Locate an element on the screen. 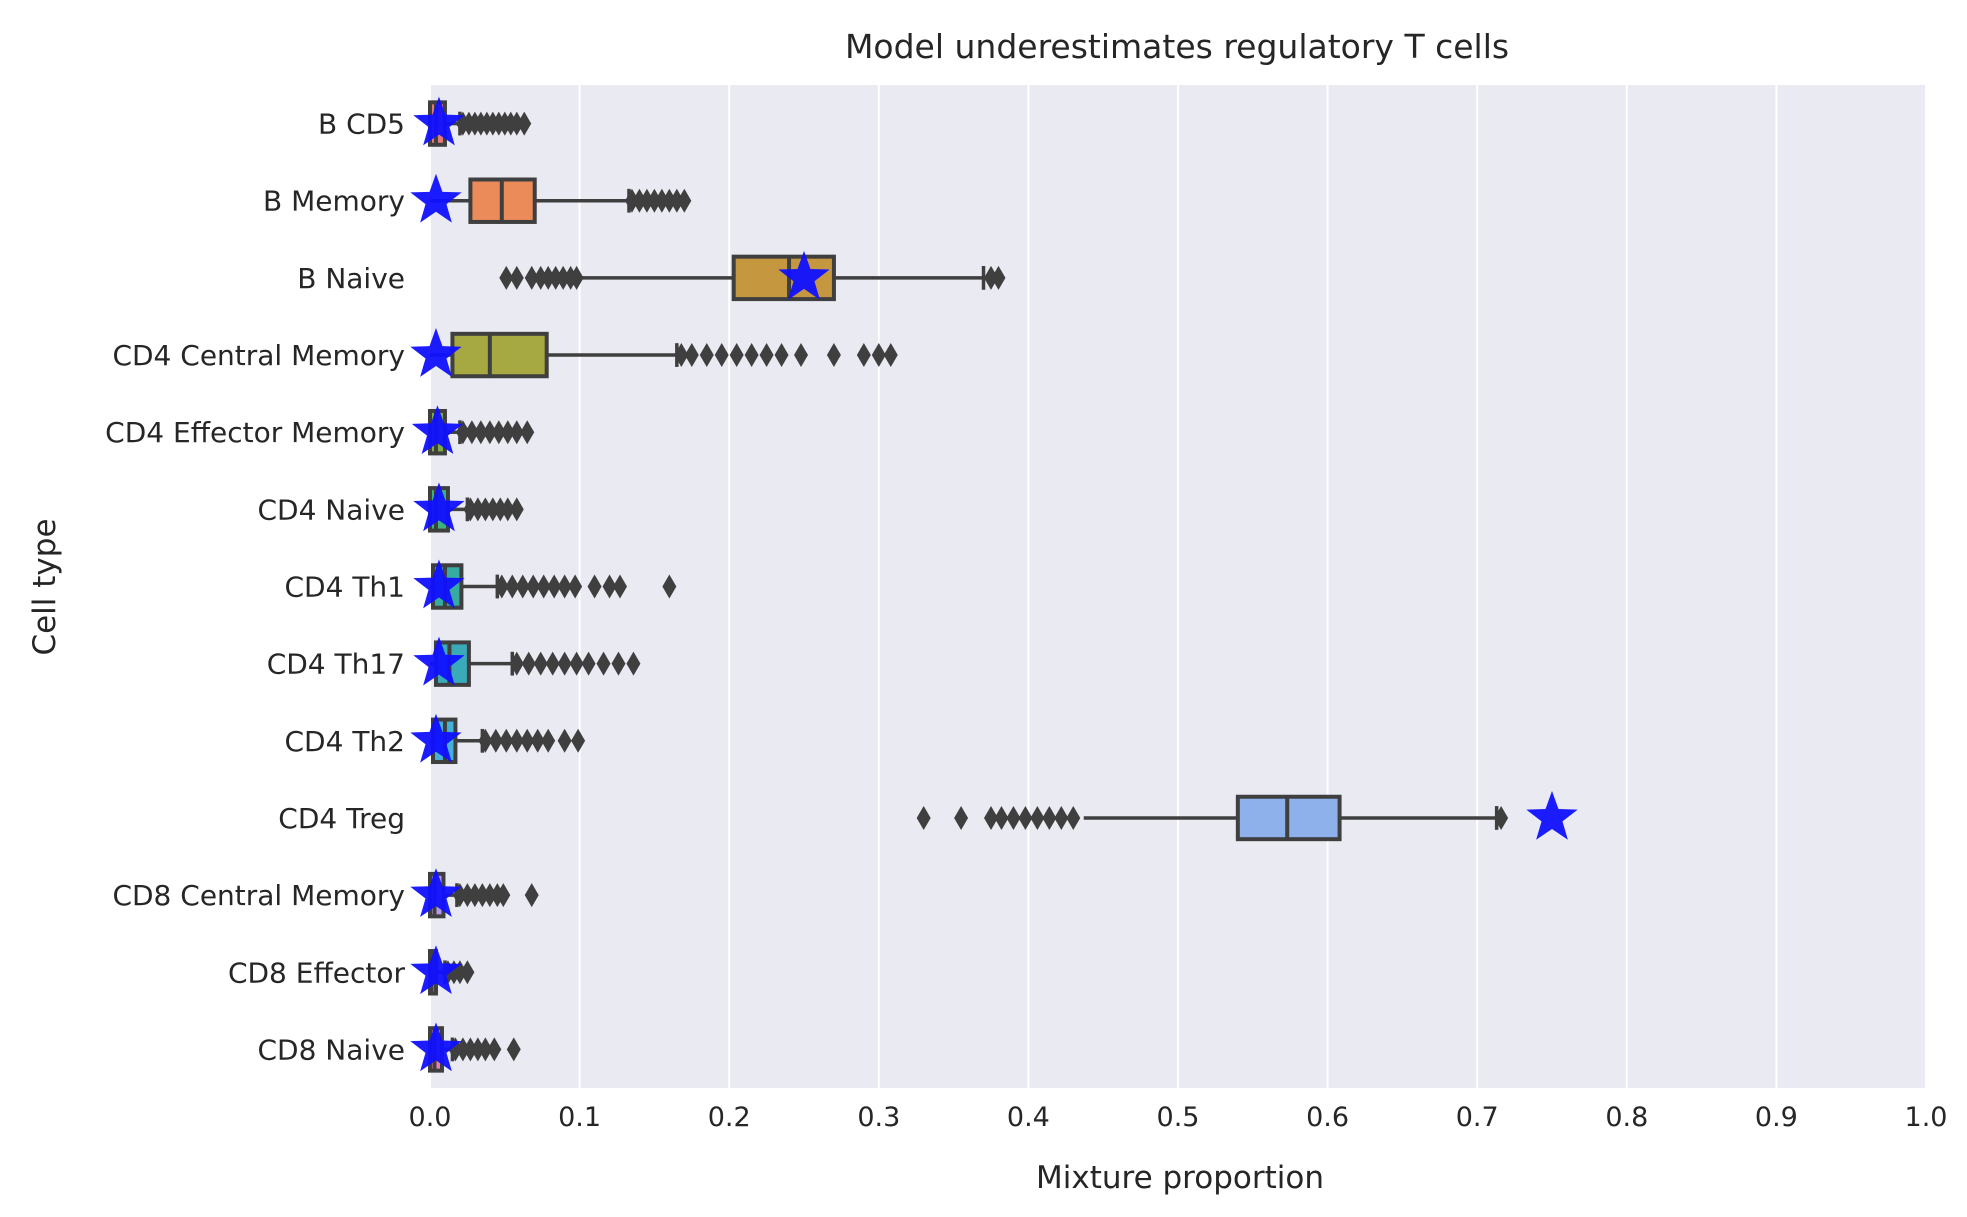 This screenshot has width=1967, height=1217. chart-title: Model underestimates regulatory T cells is located at coordinates (1177, 46).